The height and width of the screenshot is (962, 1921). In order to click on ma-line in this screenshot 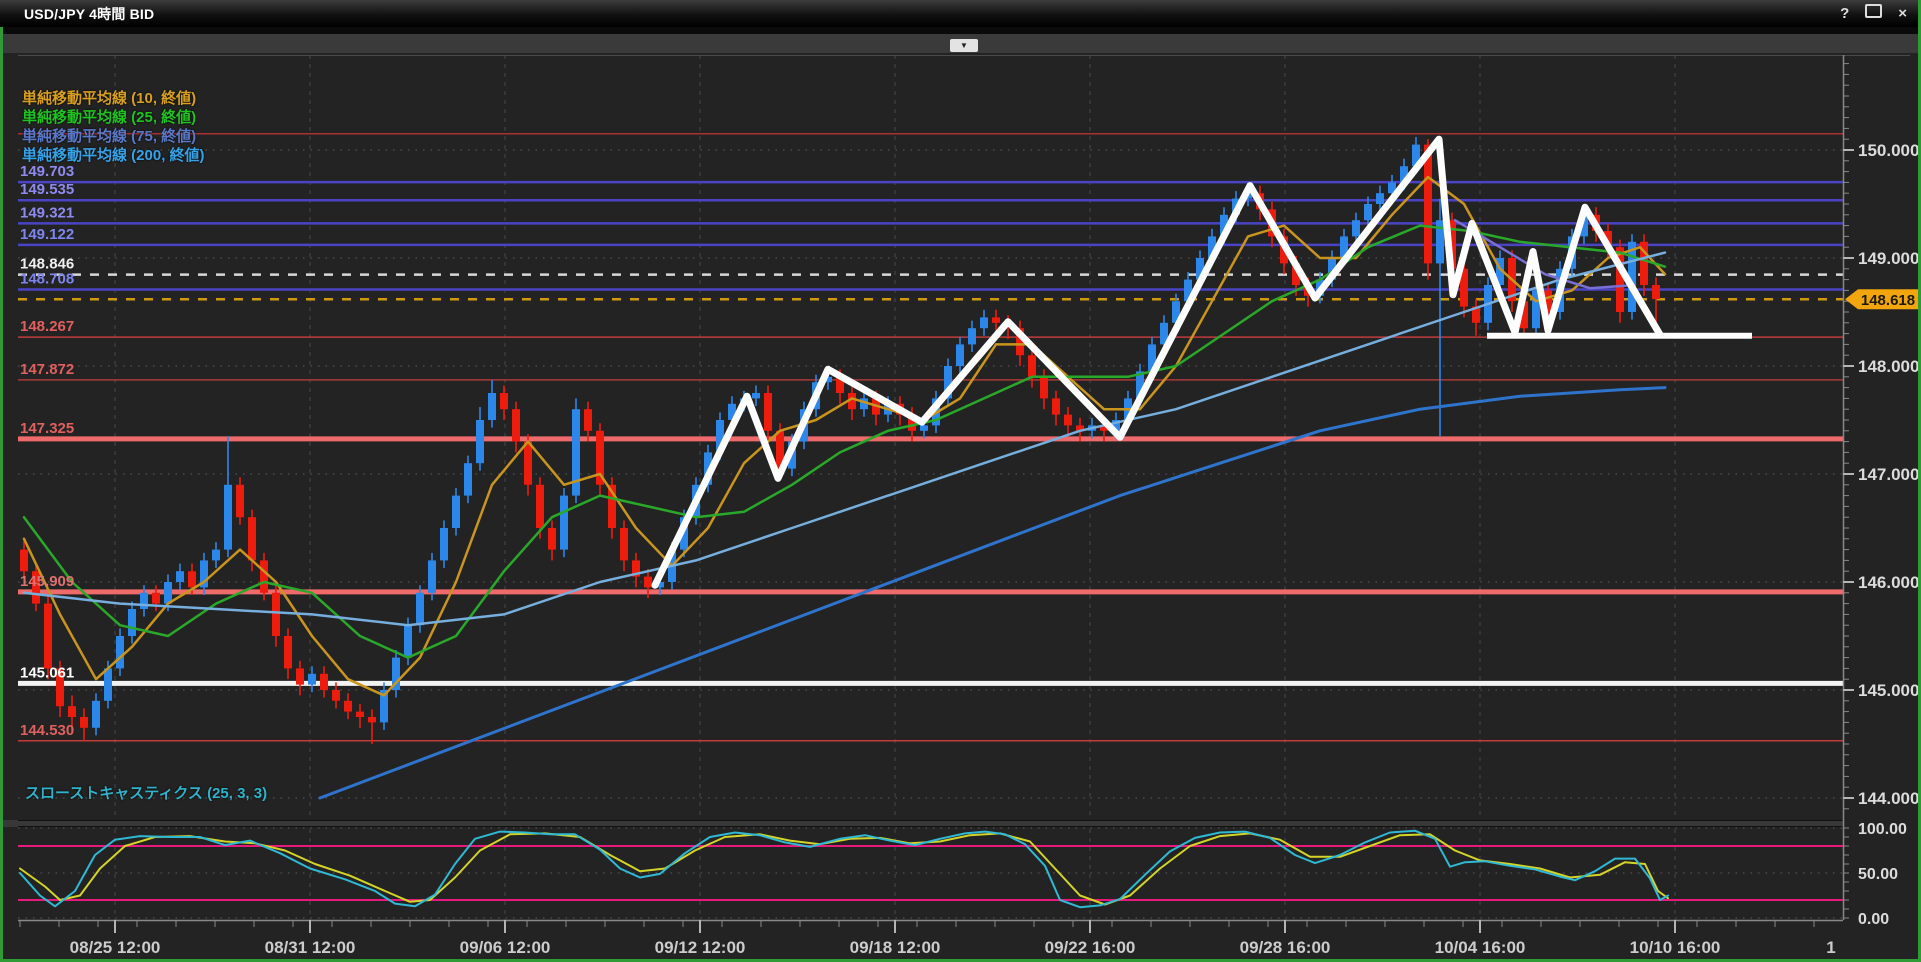, I will do `click(1545, 254)`.